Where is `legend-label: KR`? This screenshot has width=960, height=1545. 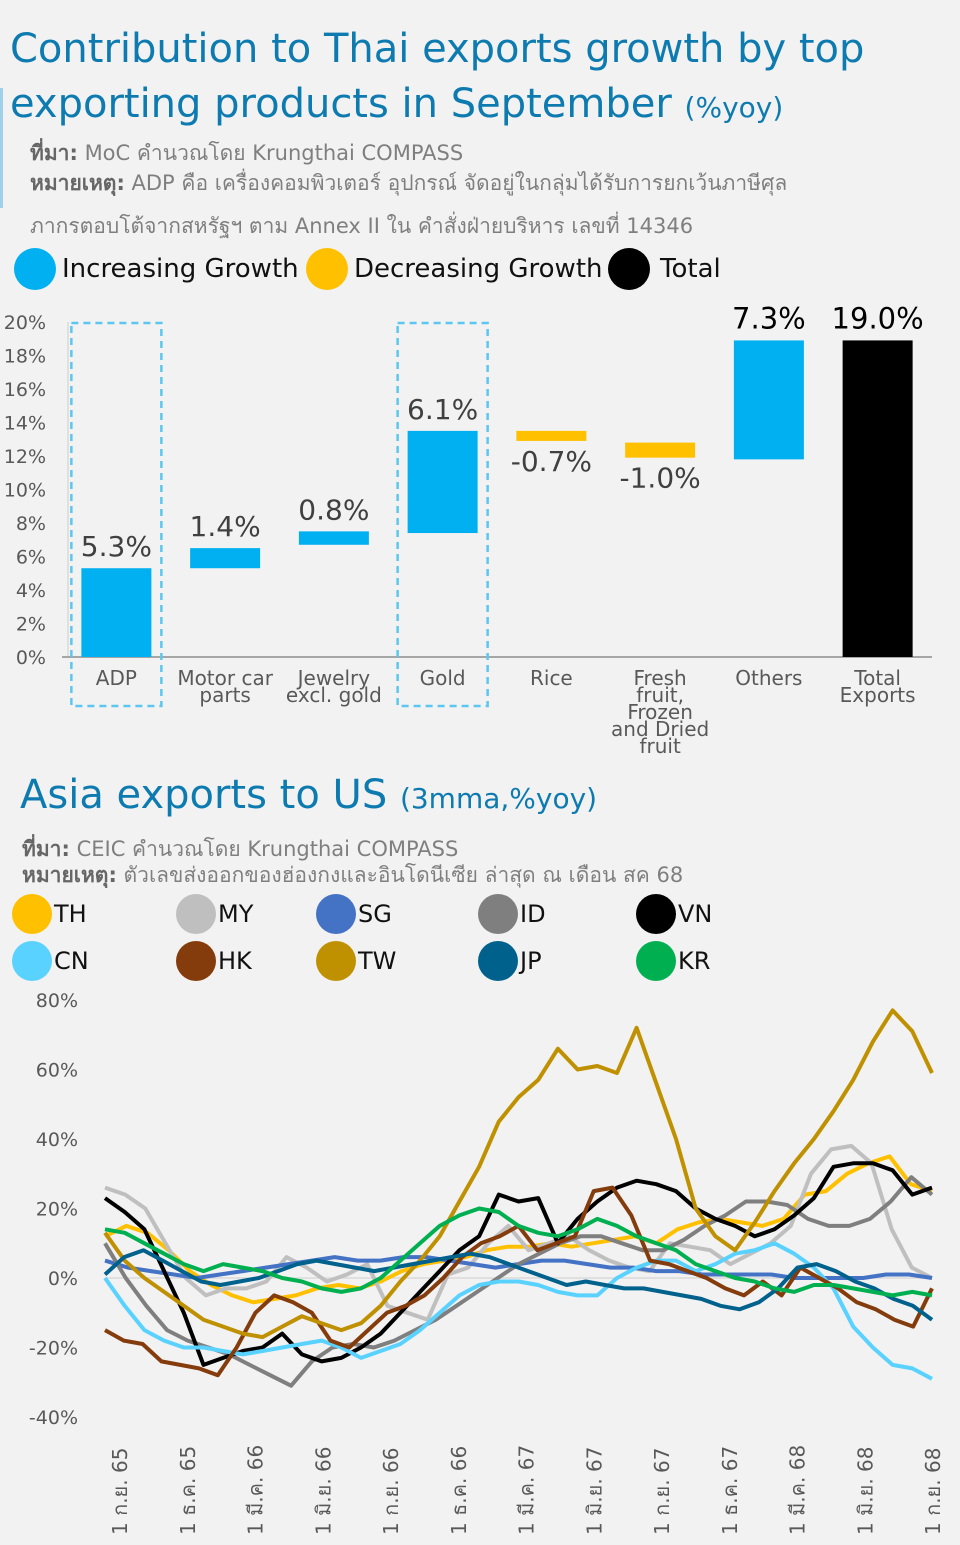 legend-label: KR is located at coordinates (694, 961).